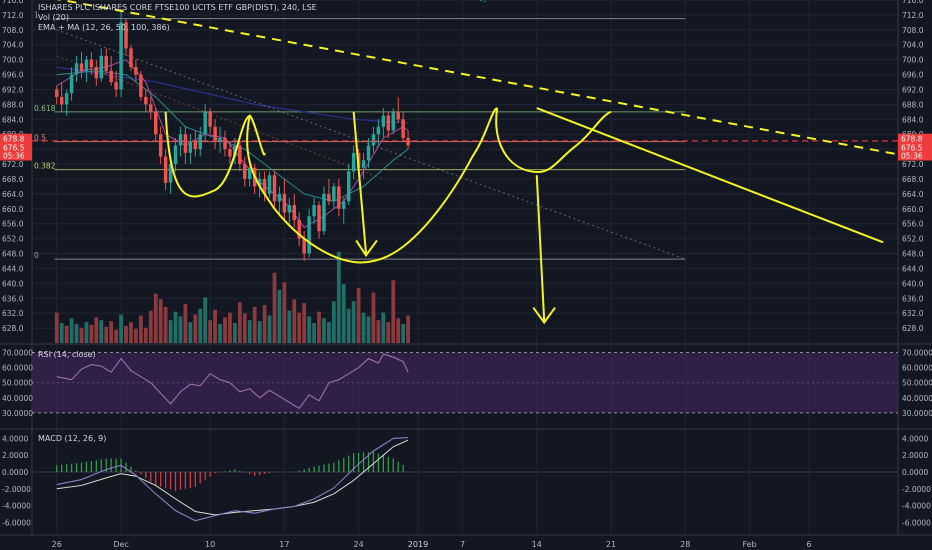 This screenshot has width=932, height=550. Describe the element at coordinates (749, 544) in the screenshot. I see `time-tick-label: Feb` at that location.